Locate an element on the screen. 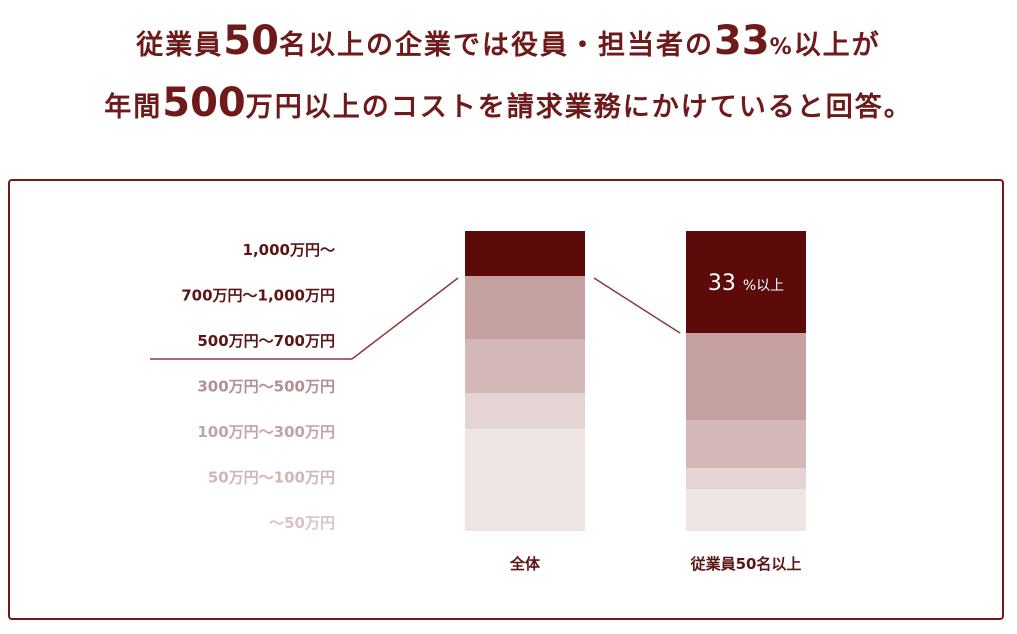 The height and width of the screenshot is (634, 1017). headline-2-a: 年間 is located at coordinates (133, 107).